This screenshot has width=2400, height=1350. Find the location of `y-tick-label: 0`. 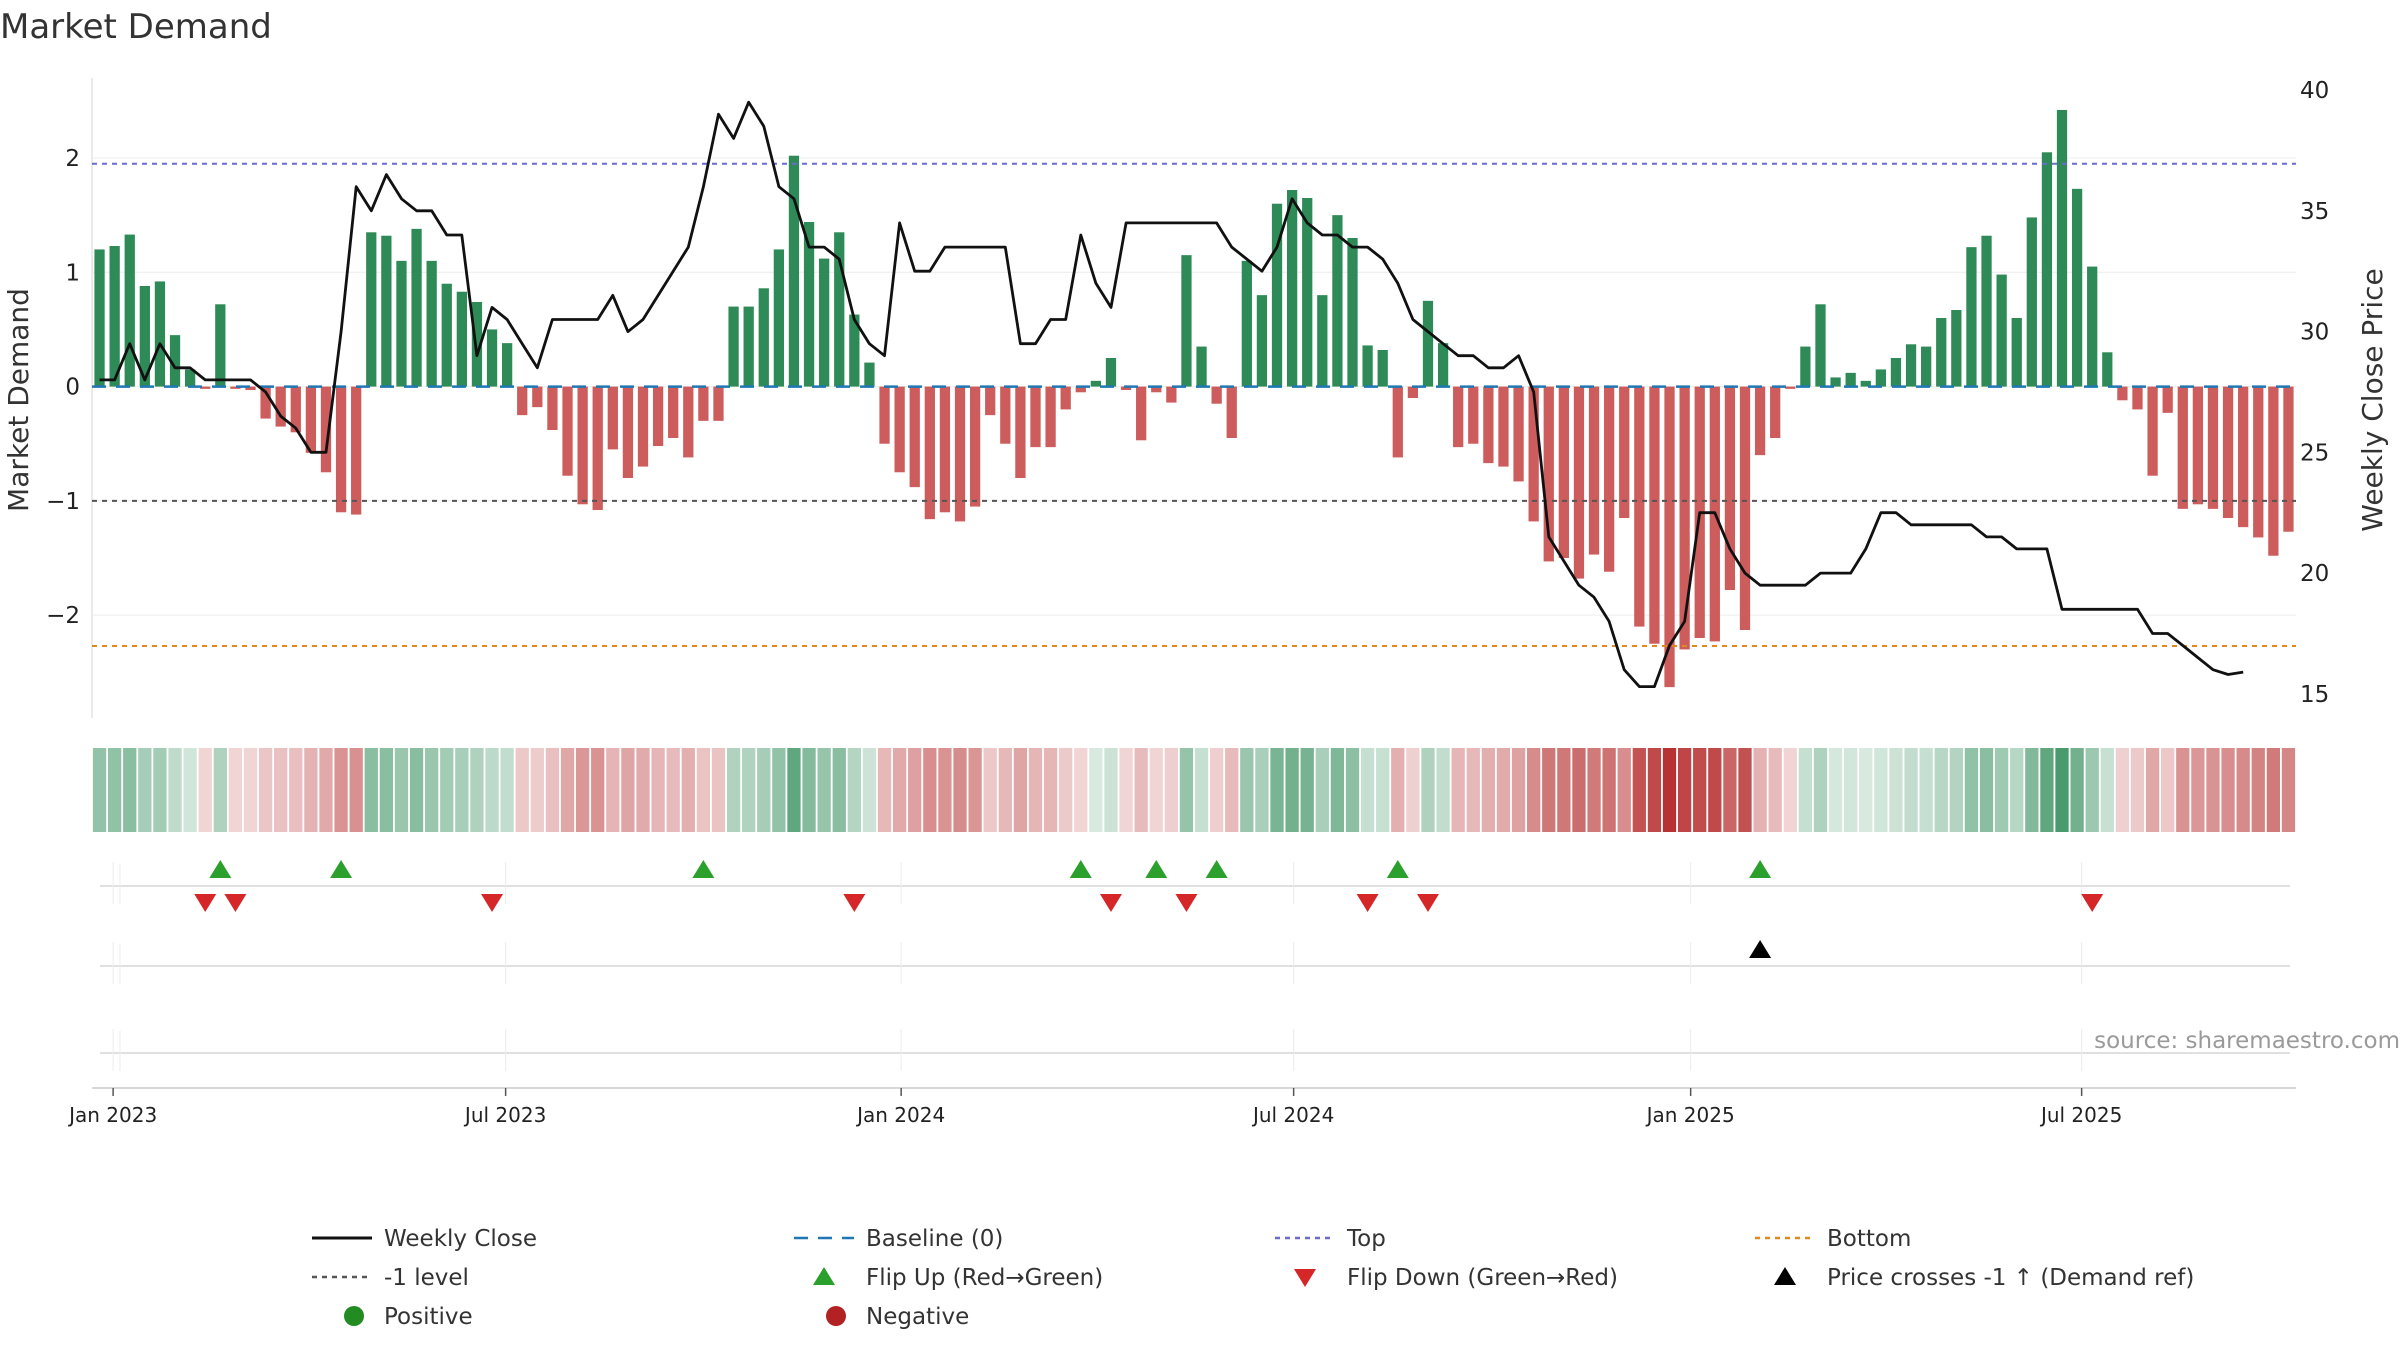

y-tick-label: 0 is located at coordinates (72, 388).